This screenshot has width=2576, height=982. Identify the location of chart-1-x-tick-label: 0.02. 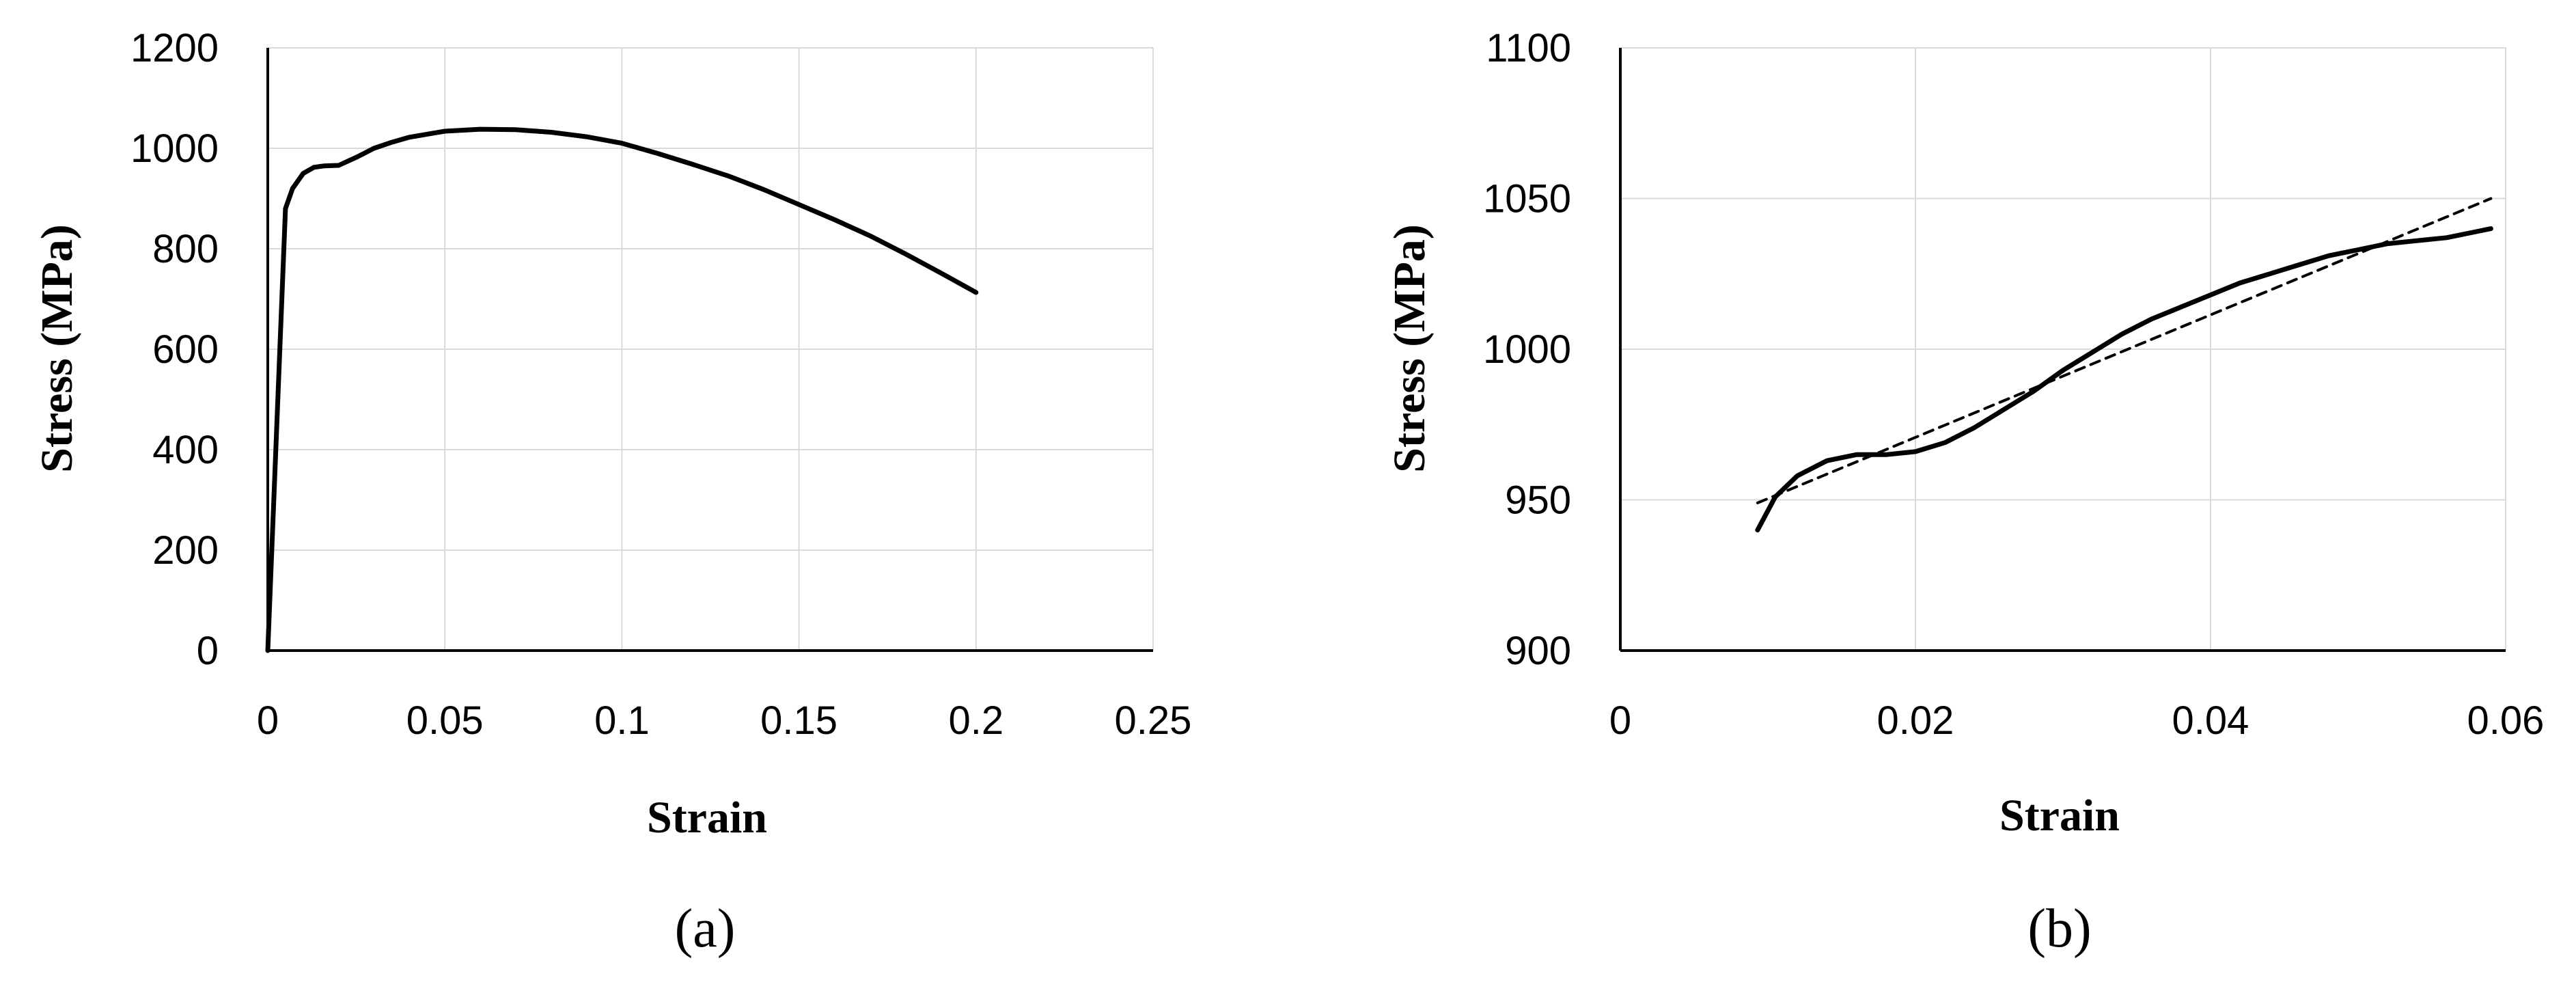
(1916, 721).